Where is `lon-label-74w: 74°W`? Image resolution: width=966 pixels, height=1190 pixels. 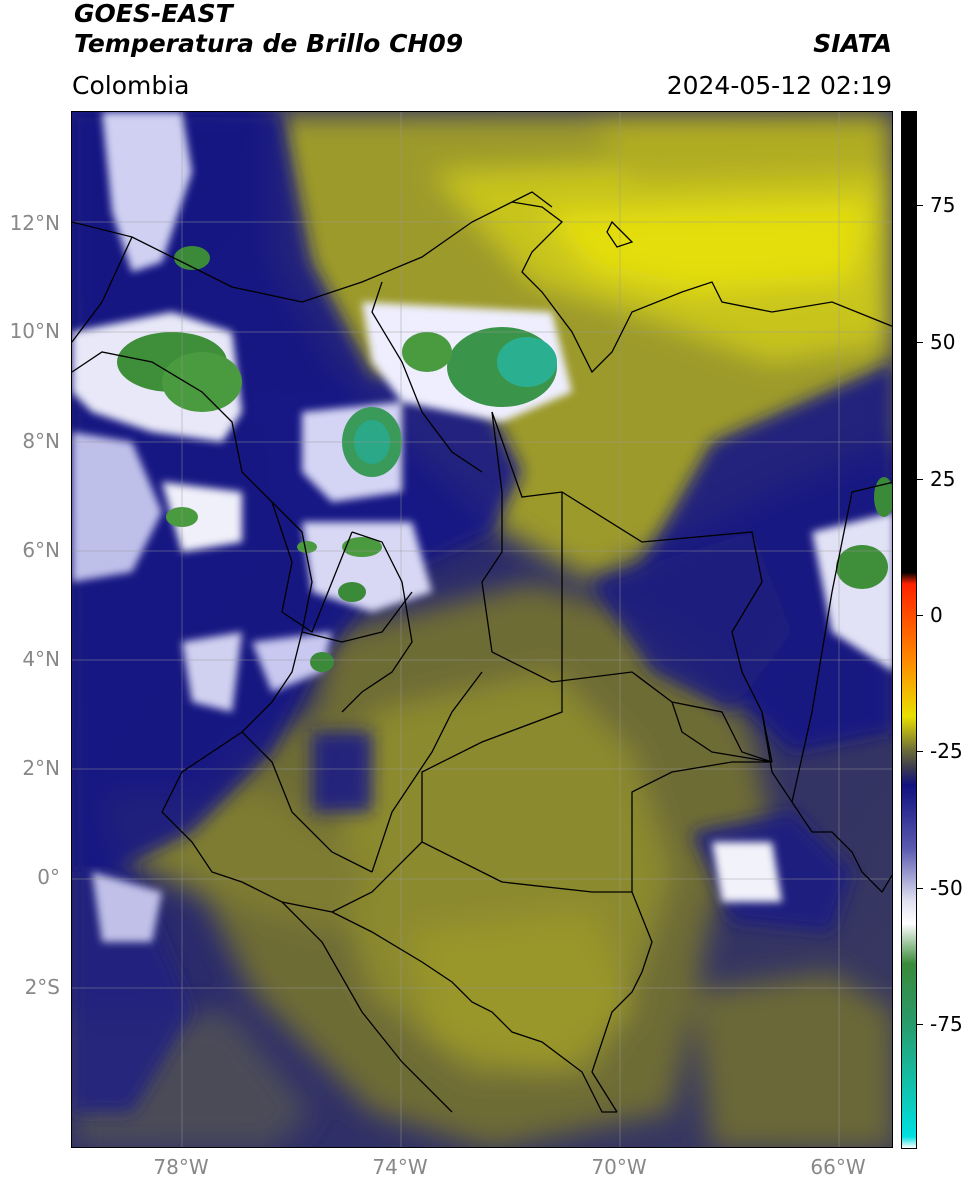
lon-label-74w: 74°W is located at coordinates (400, 1167).